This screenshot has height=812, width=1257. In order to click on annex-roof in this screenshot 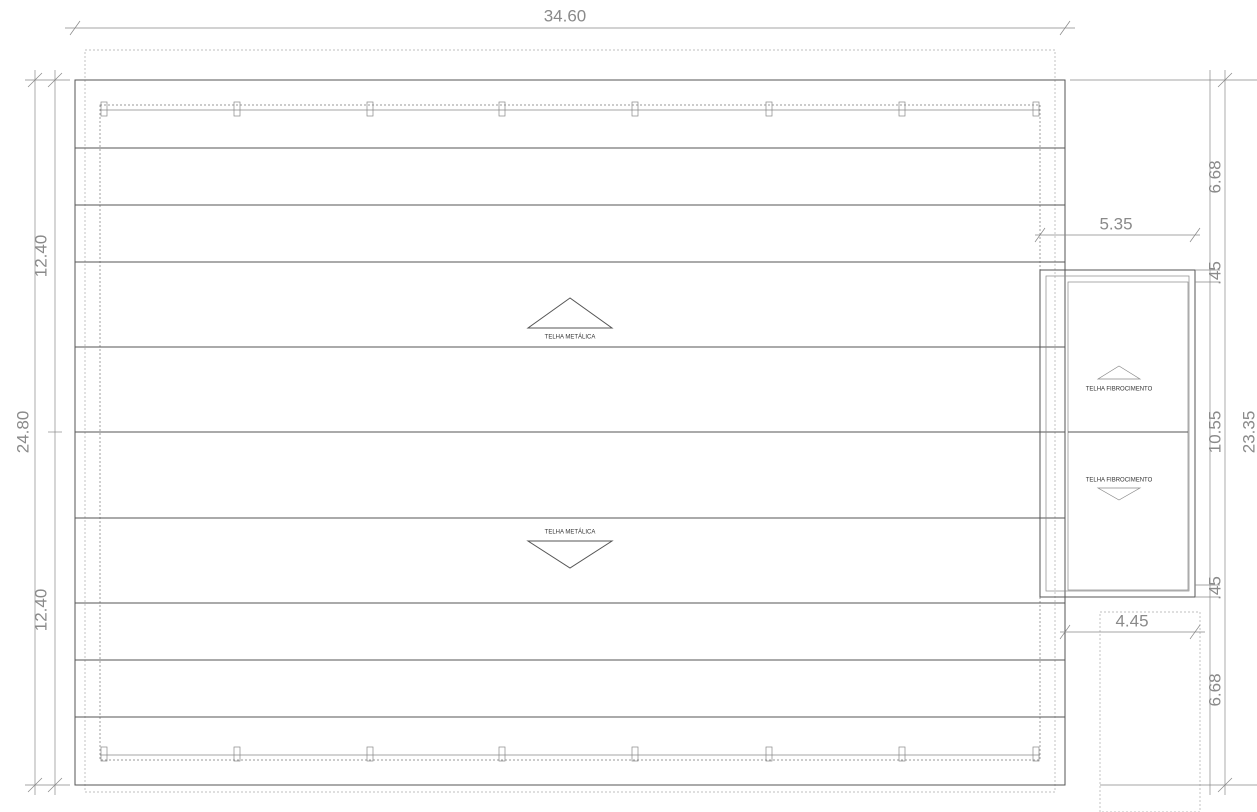, I will do `click(1128, 436)`.